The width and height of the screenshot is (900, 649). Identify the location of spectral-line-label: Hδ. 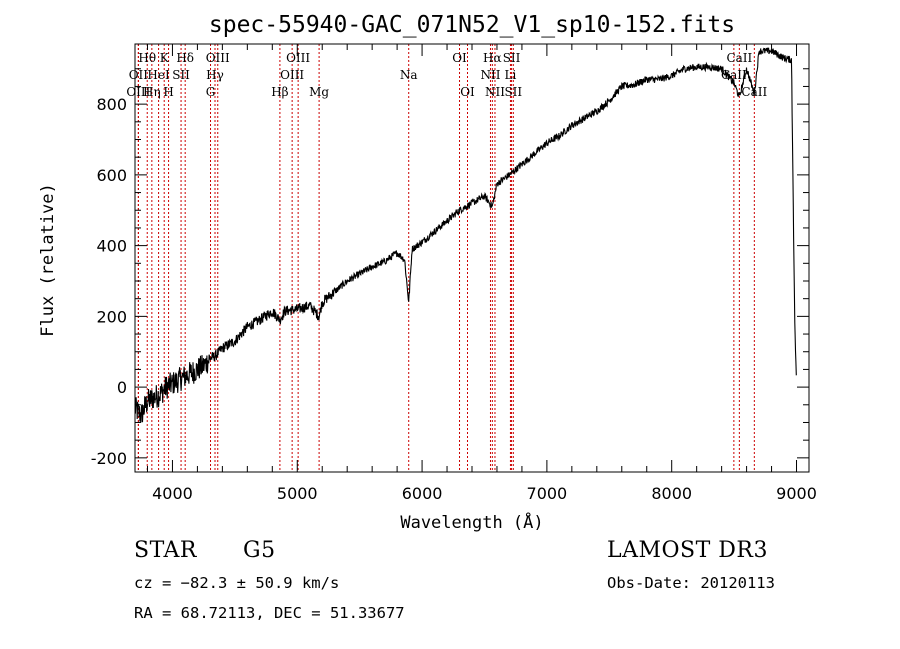
(185, 58).